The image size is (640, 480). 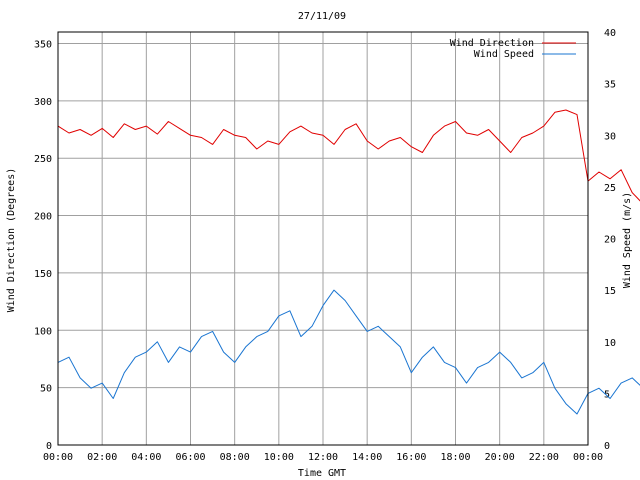 I want to click on left-y-tick-label: 0, so click(x=49, y=446).